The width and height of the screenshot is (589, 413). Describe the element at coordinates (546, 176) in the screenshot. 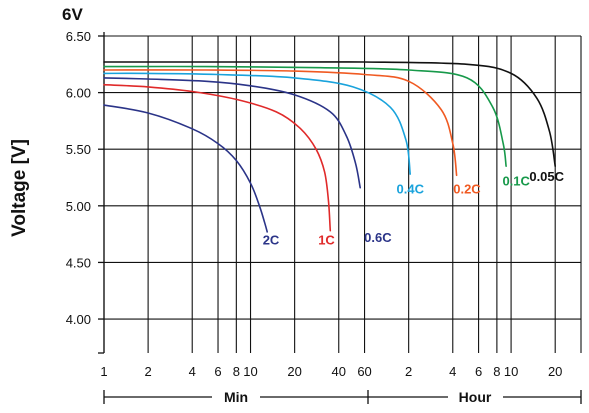

I see `curve-label-0_05C: 0.05C` at that location.